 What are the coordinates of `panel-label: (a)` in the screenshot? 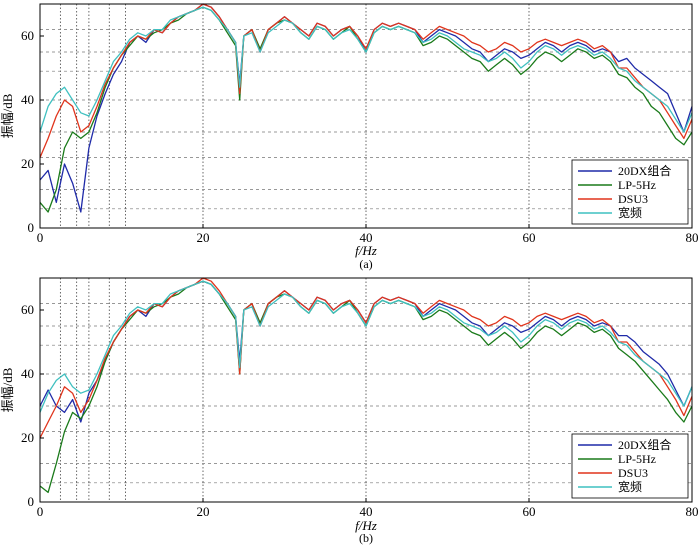 It's located at (365, 264).